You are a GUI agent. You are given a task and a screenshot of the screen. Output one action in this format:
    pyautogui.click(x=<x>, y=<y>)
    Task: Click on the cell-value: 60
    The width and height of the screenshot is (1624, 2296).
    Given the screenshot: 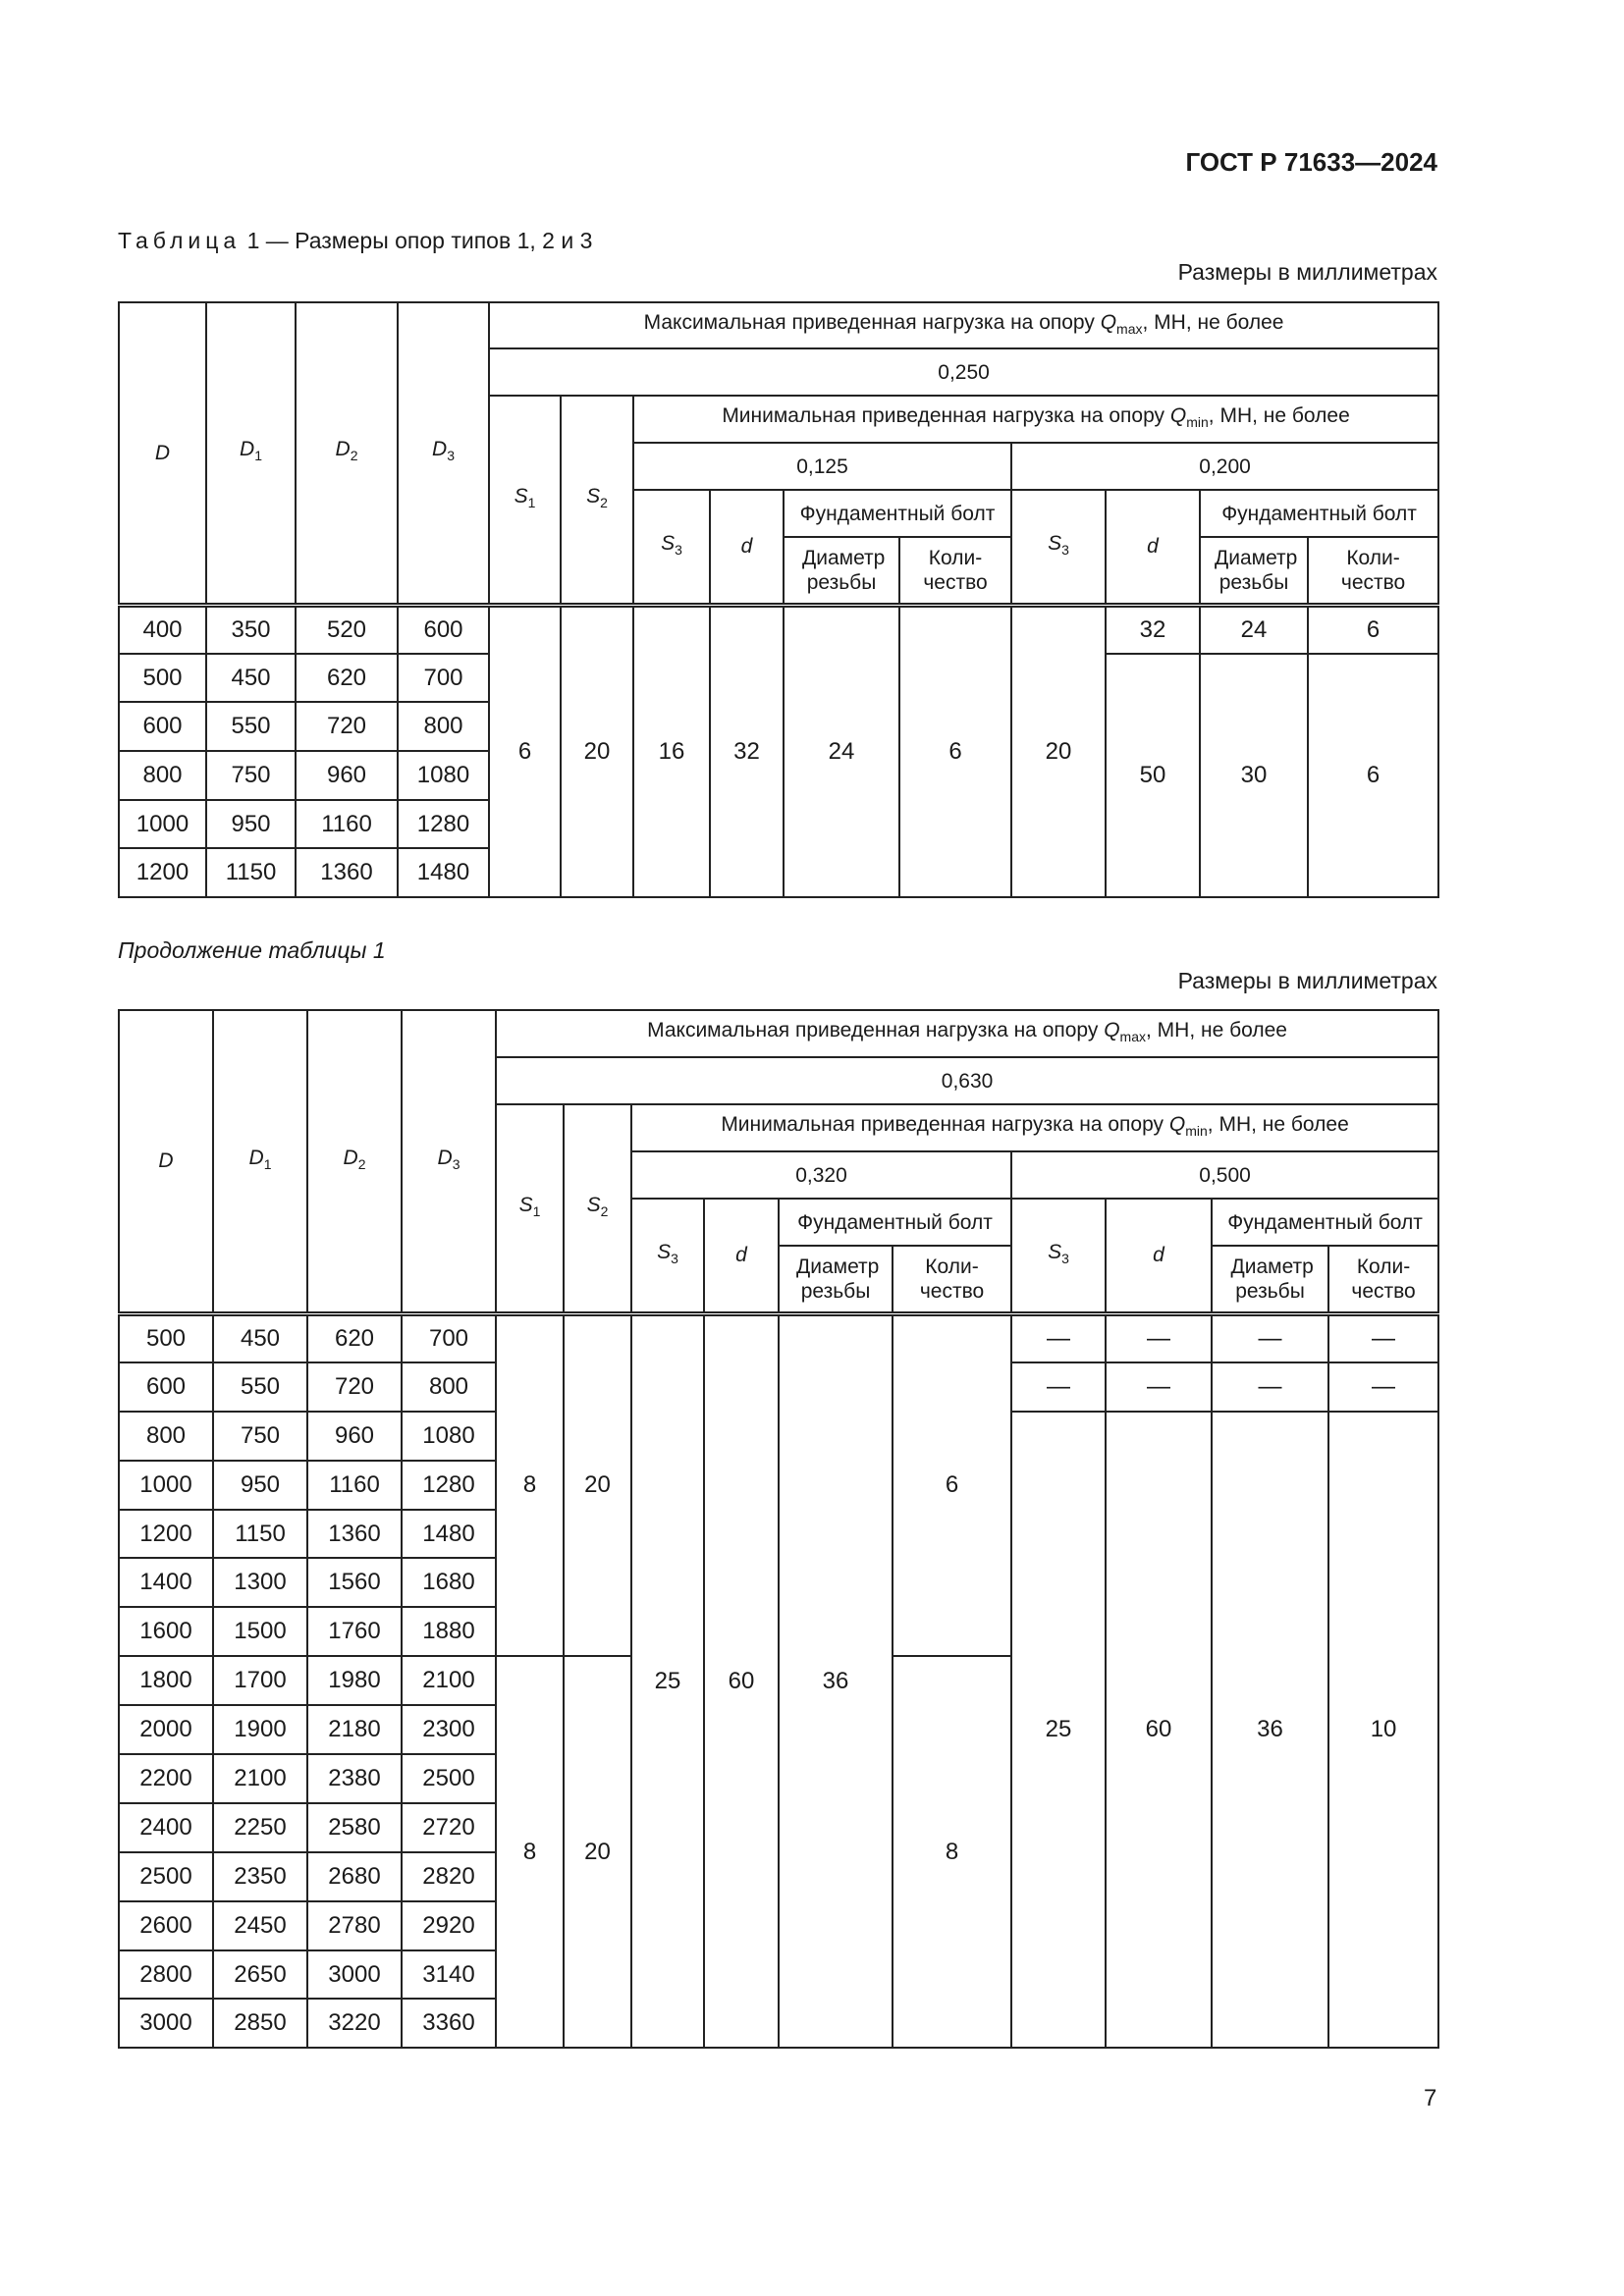 What is the action you would take?
    pyautogui.click(x=741, y=1680)
    